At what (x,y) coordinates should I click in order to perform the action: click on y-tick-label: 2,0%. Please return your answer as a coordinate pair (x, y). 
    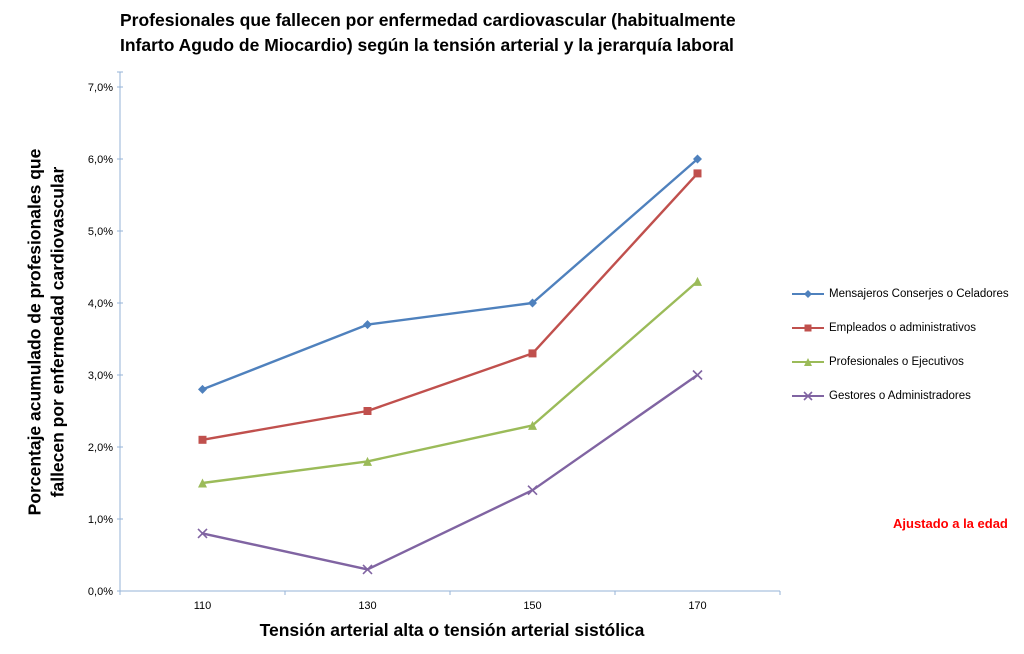
    Looking at the image, I should click on (100, 448).